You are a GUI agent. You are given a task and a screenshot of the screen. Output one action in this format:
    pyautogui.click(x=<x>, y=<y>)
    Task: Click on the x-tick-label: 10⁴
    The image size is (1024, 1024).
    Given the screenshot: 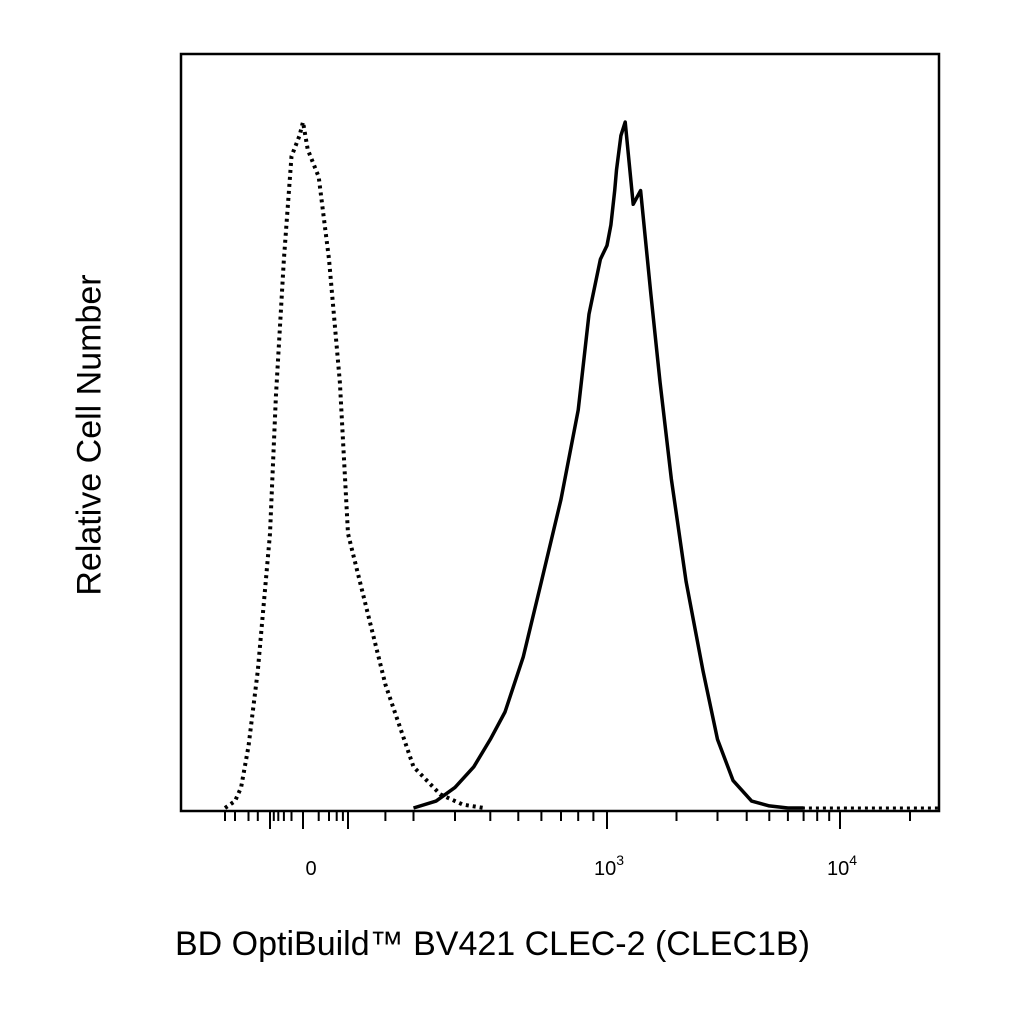 What is the action you would take?
    pyautogui.click(x=842, y=866)
    